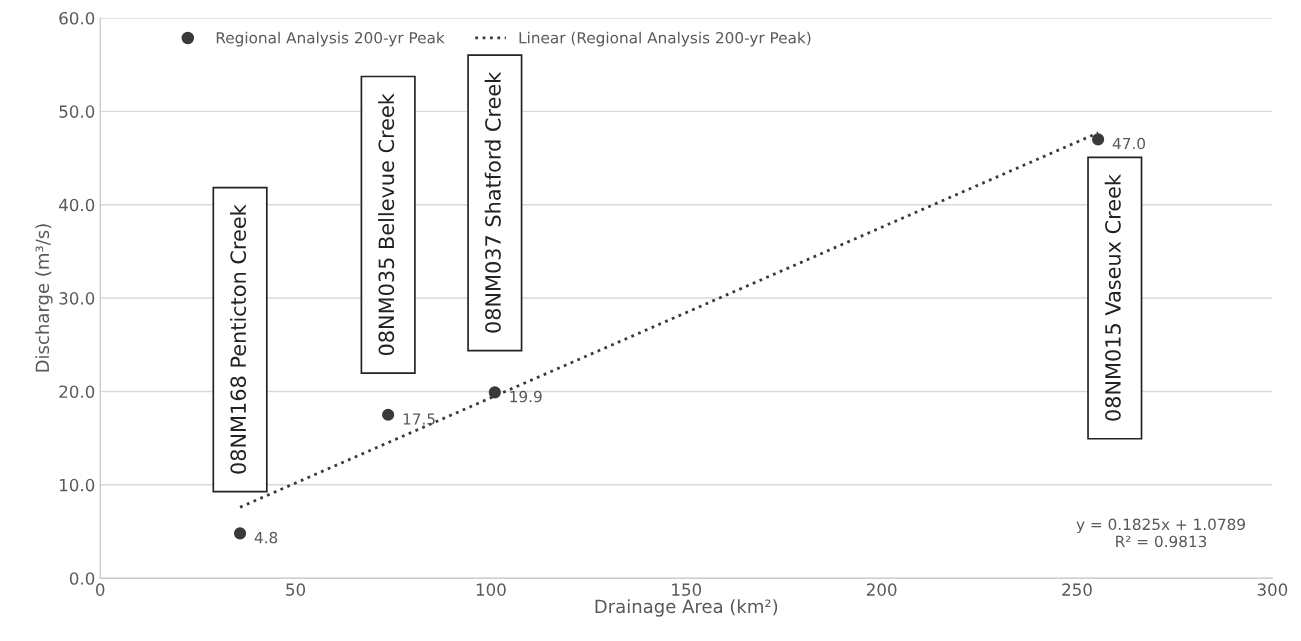 The image size is (1301, 641). What do you see at coordinates (77, 485) in the screenshot?
I see `y-tick-label: 10.0` at bounding box center [77, 485].